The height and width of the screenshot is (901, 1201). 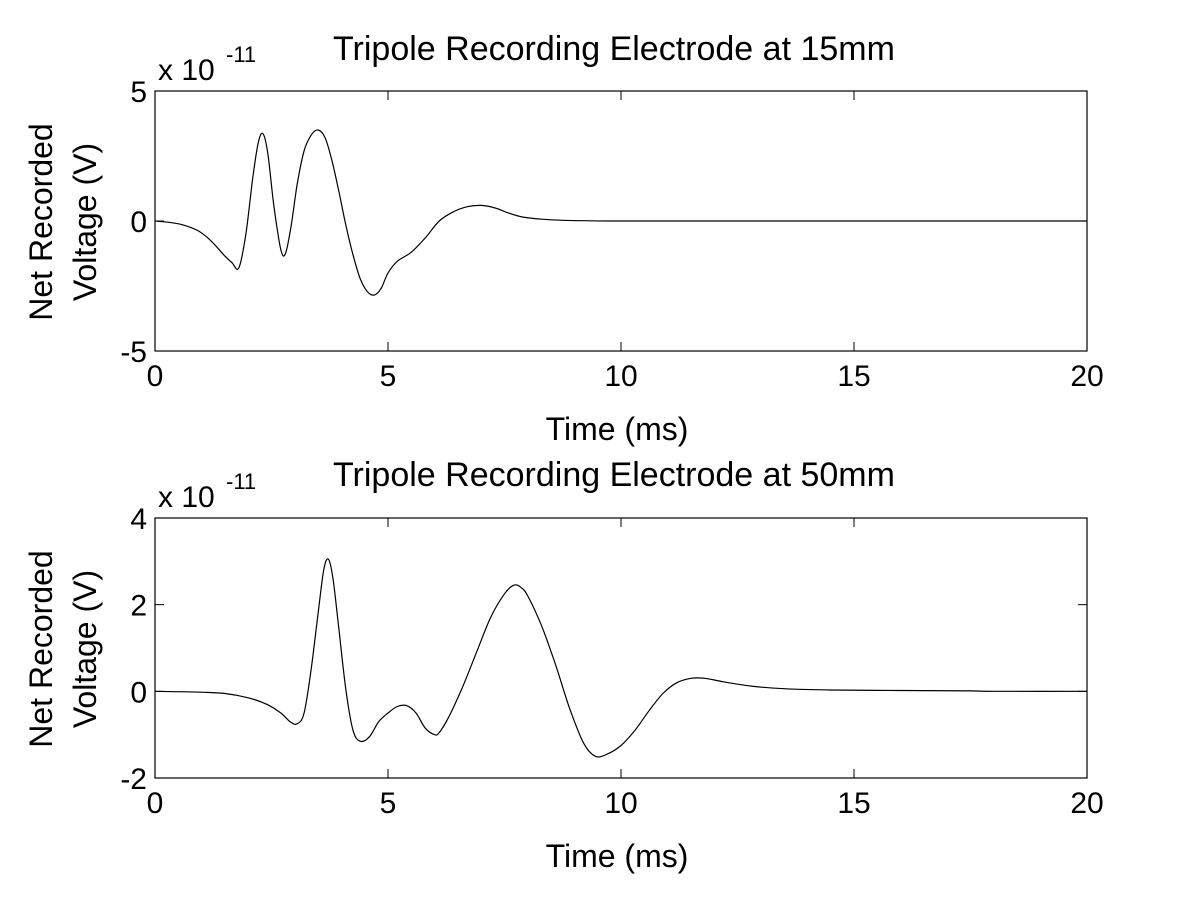 What do you see at coordinates (138, 519) in the screenshot?
I see `y-tick-label: 4` at bounding box center [138, 519].